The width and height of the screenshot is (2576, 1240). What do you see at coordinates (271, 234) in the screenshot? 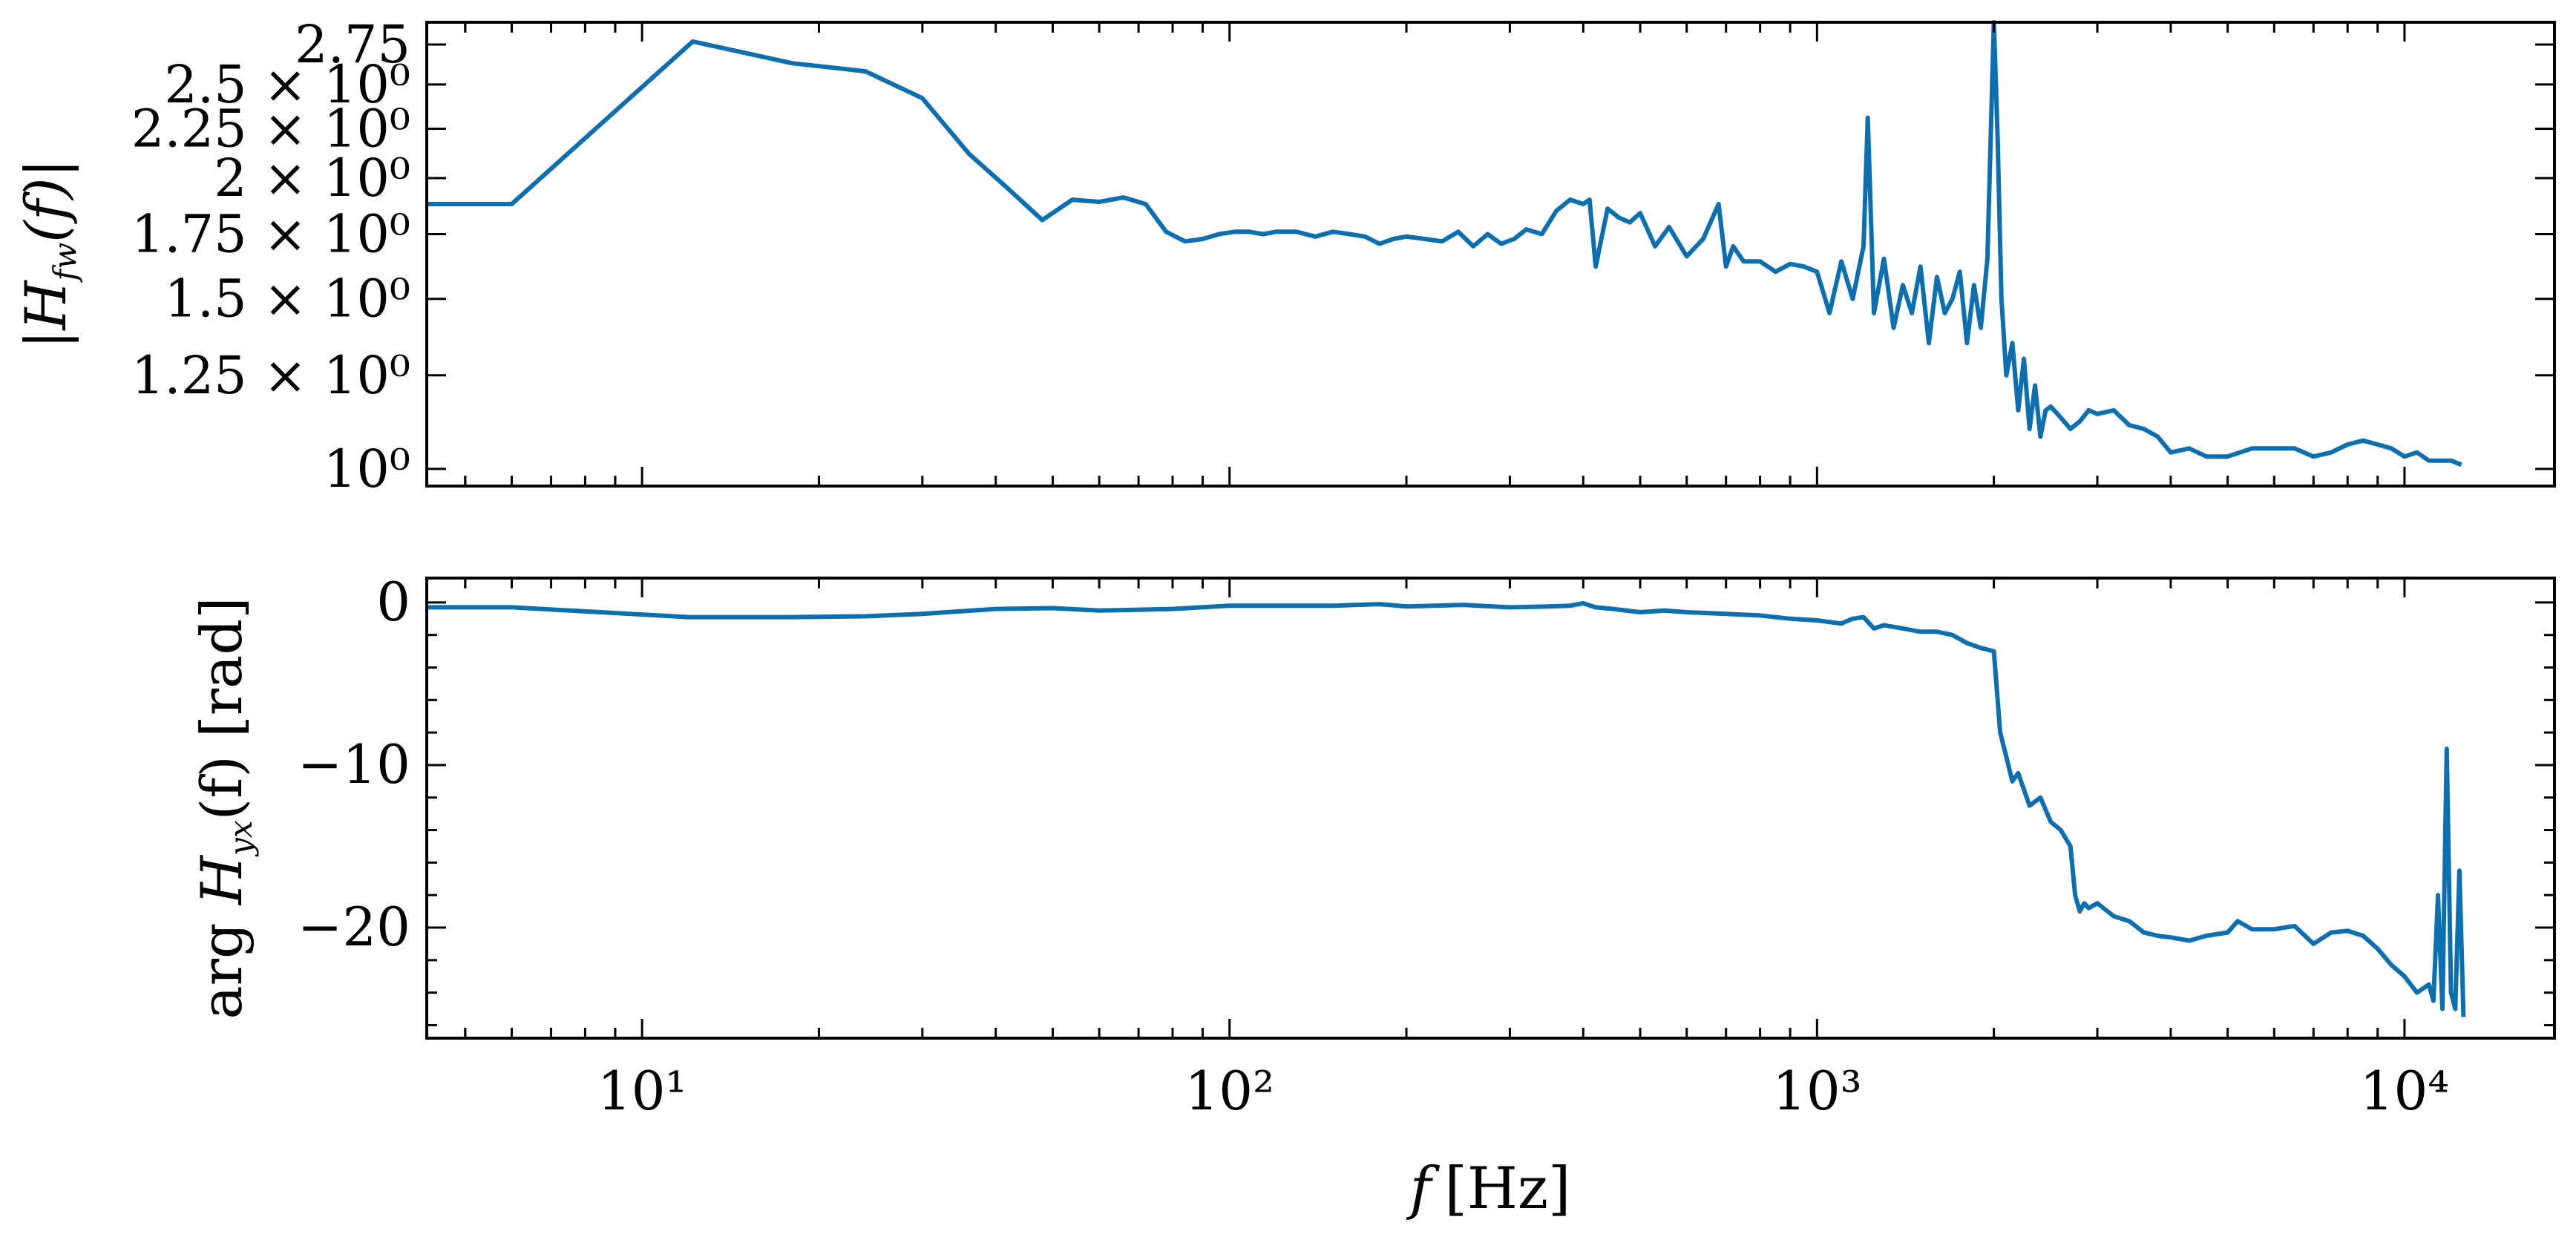
I see `y-tick-label: 1.75 × 10⁰` at bounding box center [271, 234].